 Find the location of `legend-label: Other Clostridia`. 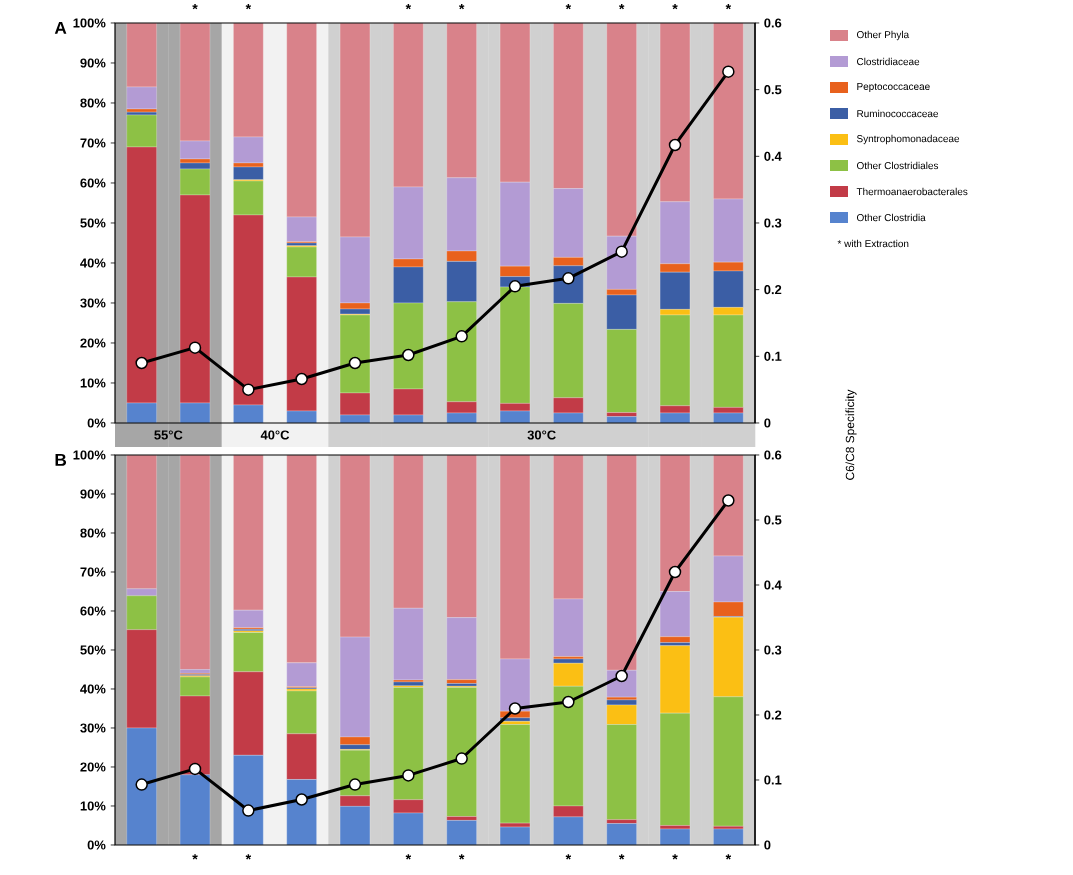

legend-label: Other Clostridia is located at coordinates (891, 217).